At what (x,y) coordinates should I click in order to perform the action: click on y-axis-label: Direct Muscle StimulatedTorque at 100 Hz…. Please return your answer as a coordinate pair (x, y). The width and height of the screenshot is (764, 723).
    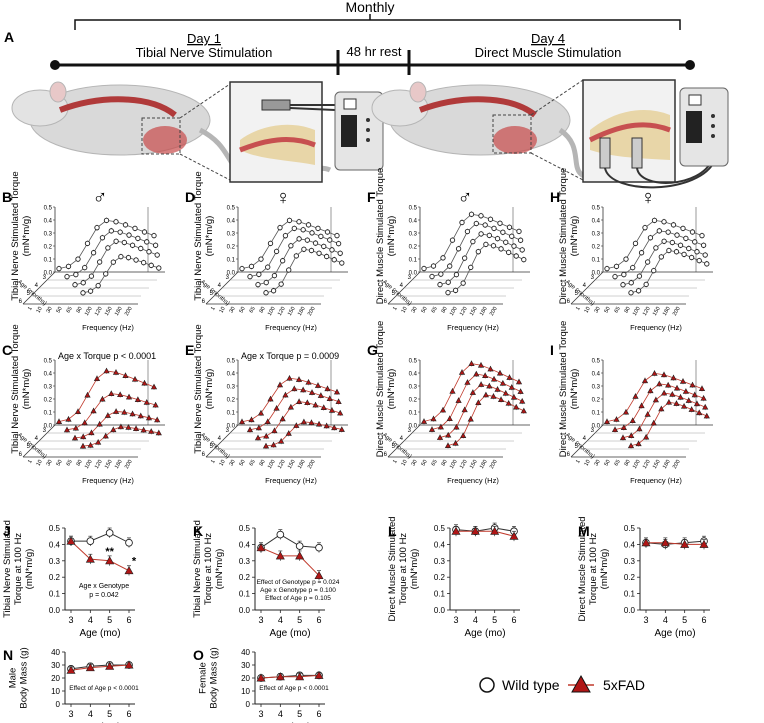
    Looking at the image, I should click on (593, 568).